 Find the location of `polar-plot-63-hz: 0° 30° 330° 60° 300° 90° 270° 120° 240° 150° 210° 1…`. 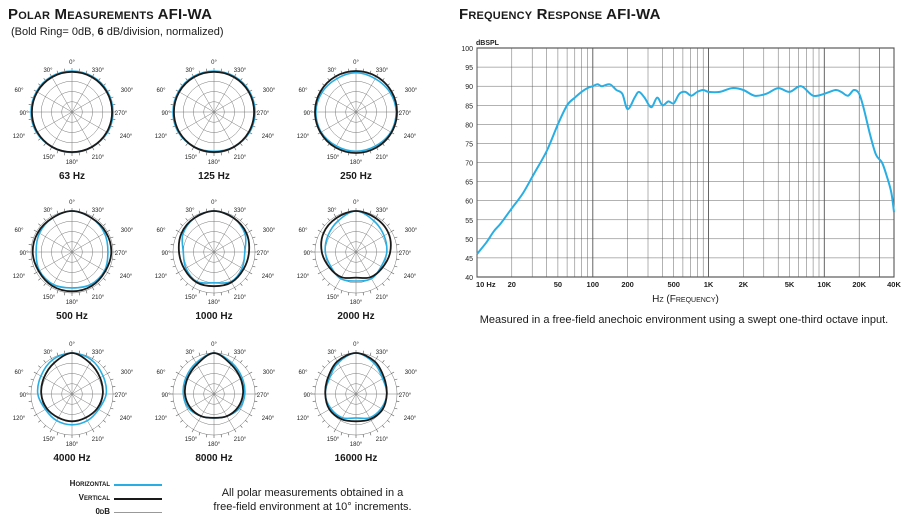

polar-plot-63-hz: 0° 30° 330° 60° 300° 90° 270° 120° 240° 150° 210° 1… is located at coordinates (73, 121).